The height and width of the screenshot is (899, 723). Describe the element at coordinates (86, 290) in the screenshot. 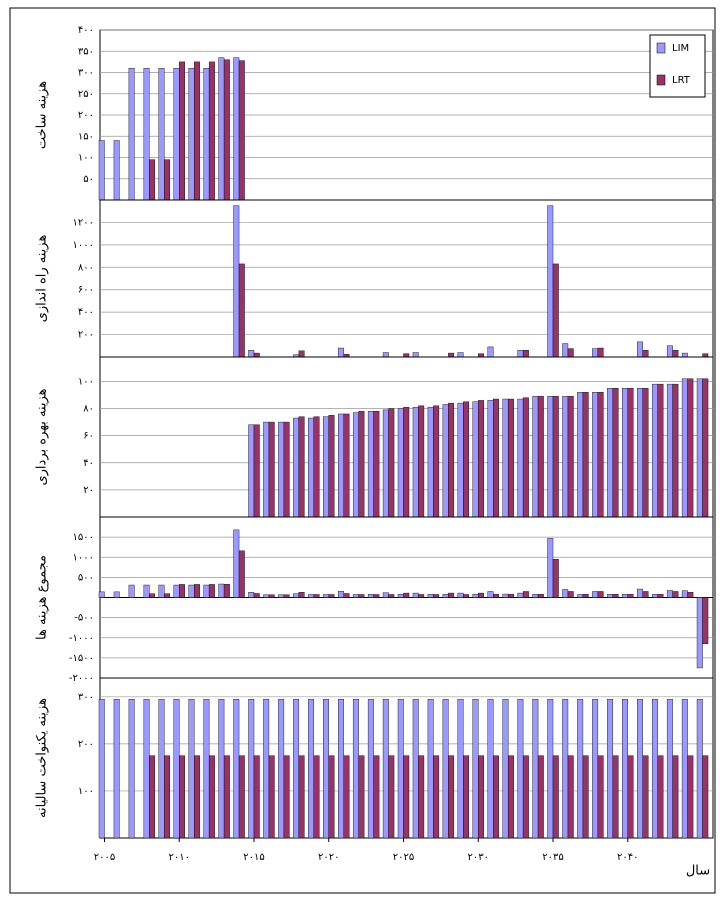

I see `y-tick-label: ۶۰۰` at that location.